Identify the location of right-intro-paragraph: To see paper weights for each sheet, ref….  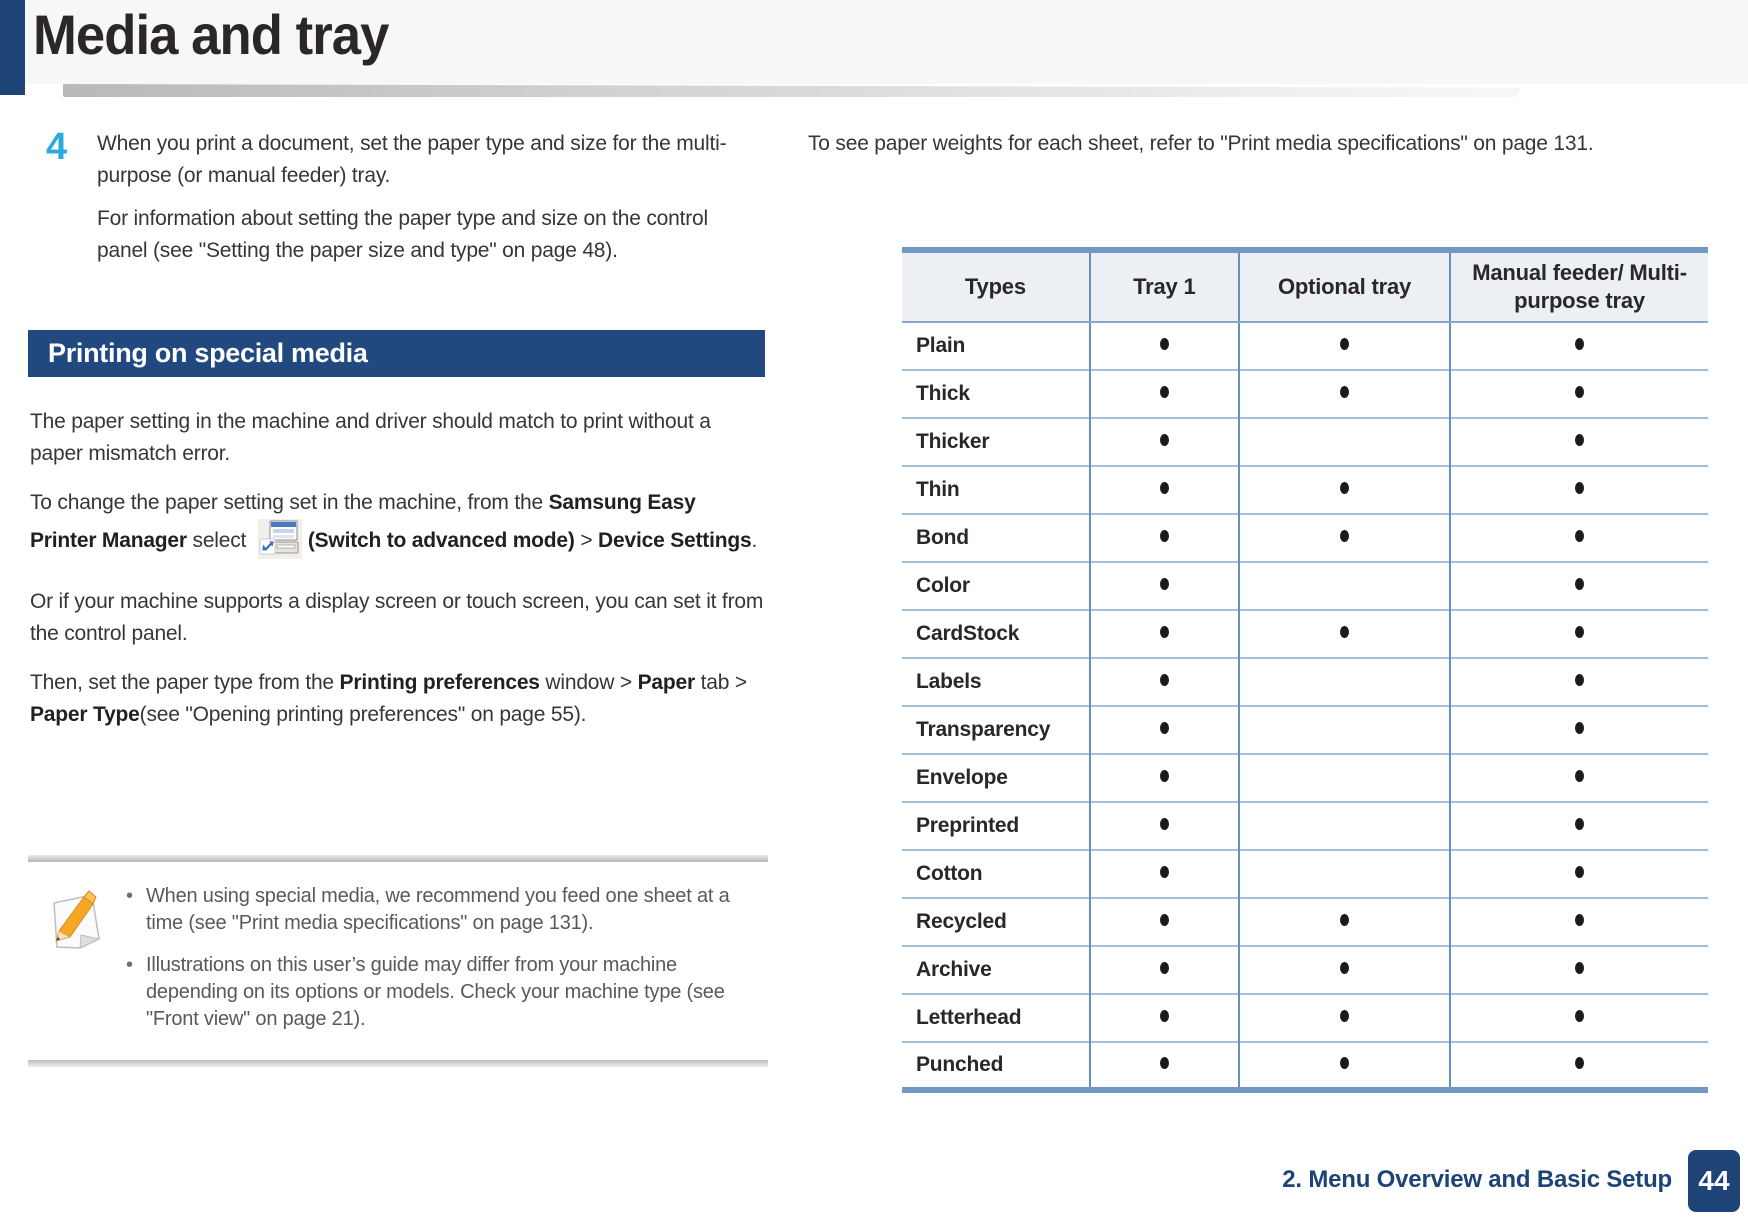
(1201, 143).